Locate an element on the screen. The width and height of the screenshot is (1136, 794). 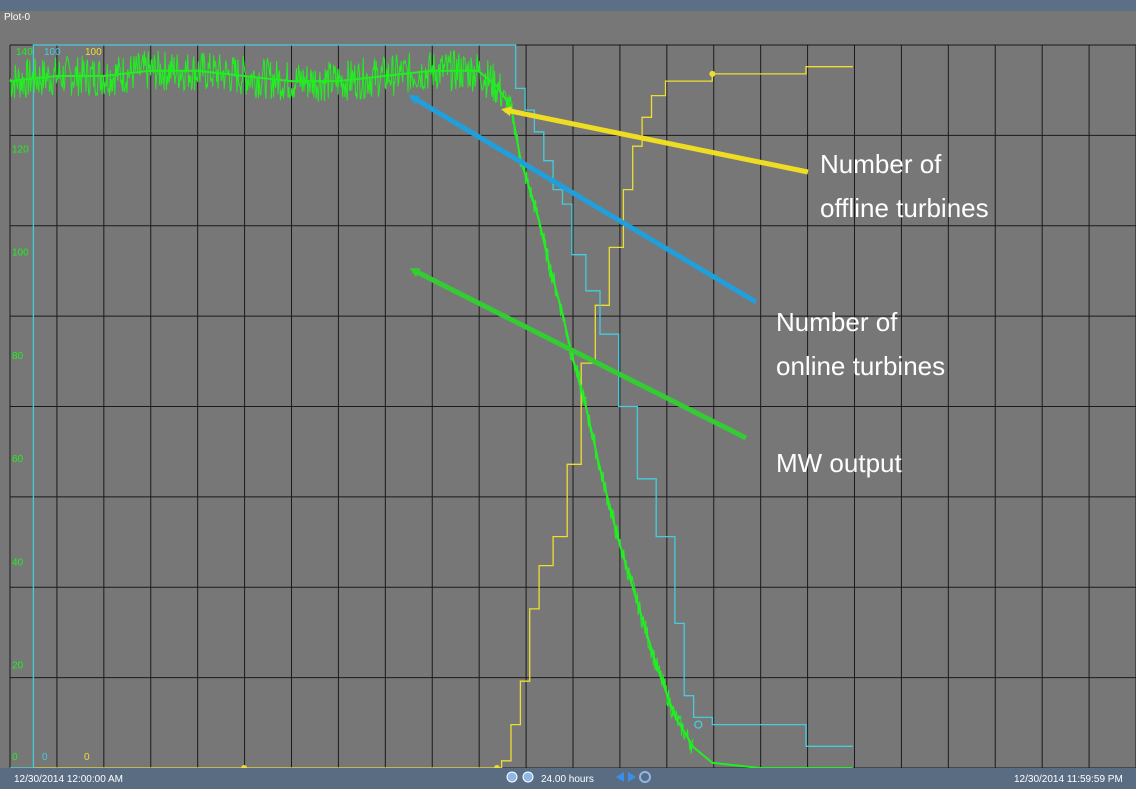
annotation-arrow-offline is located at coordinates (655, 140).